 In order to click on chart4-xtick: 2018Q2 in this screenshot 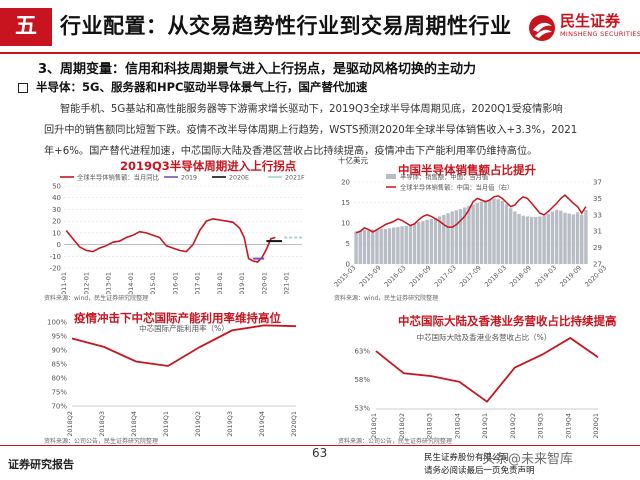, I will do `click(402, 426)`.